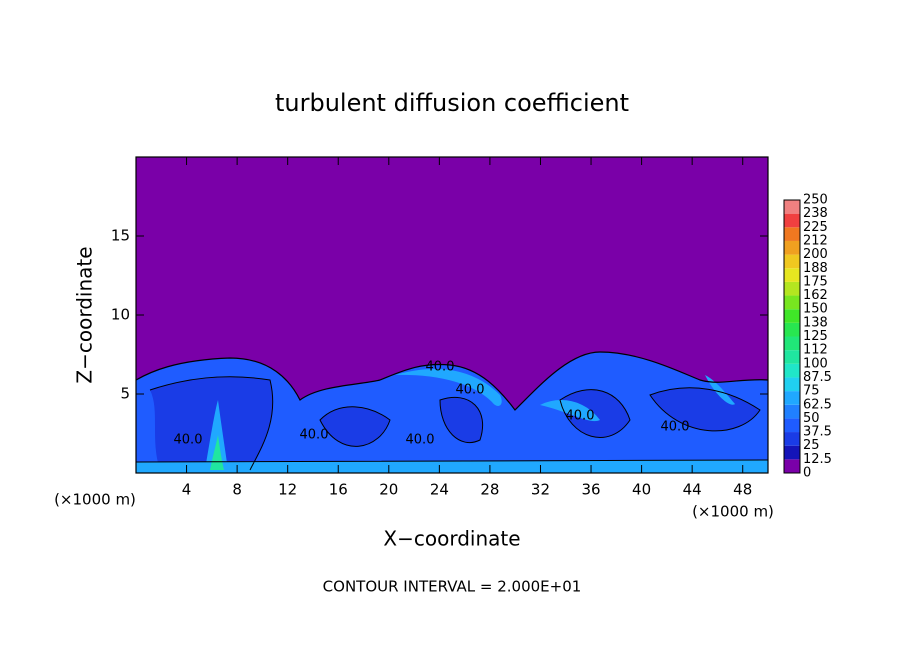 This screenshot has width=904, height=658. What do you see at coordinates (815, 254) in the screenshot?
I see `colorbar-label: 200` at bounding box center [815, 254].